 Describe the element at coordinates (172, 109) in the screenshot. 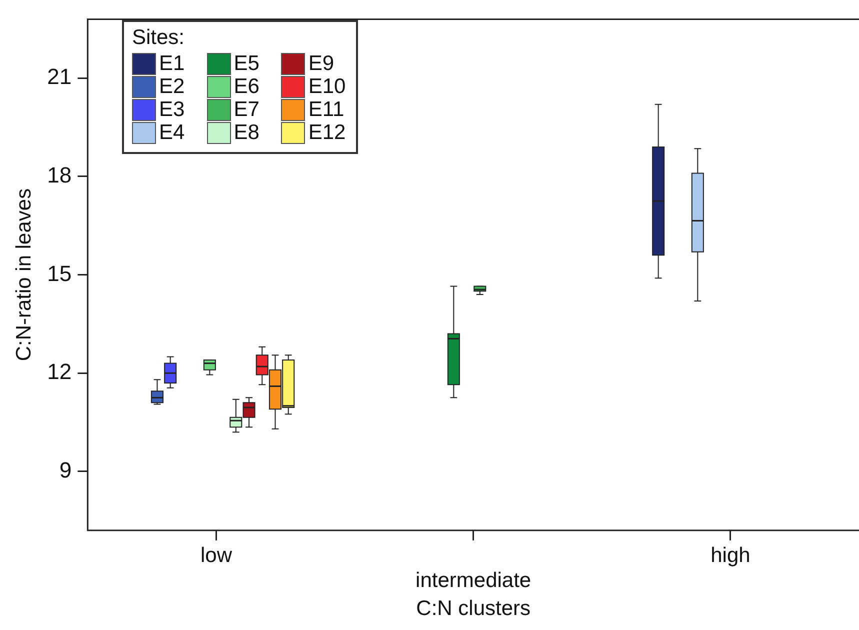

I see `legend-label: E3` at that location.